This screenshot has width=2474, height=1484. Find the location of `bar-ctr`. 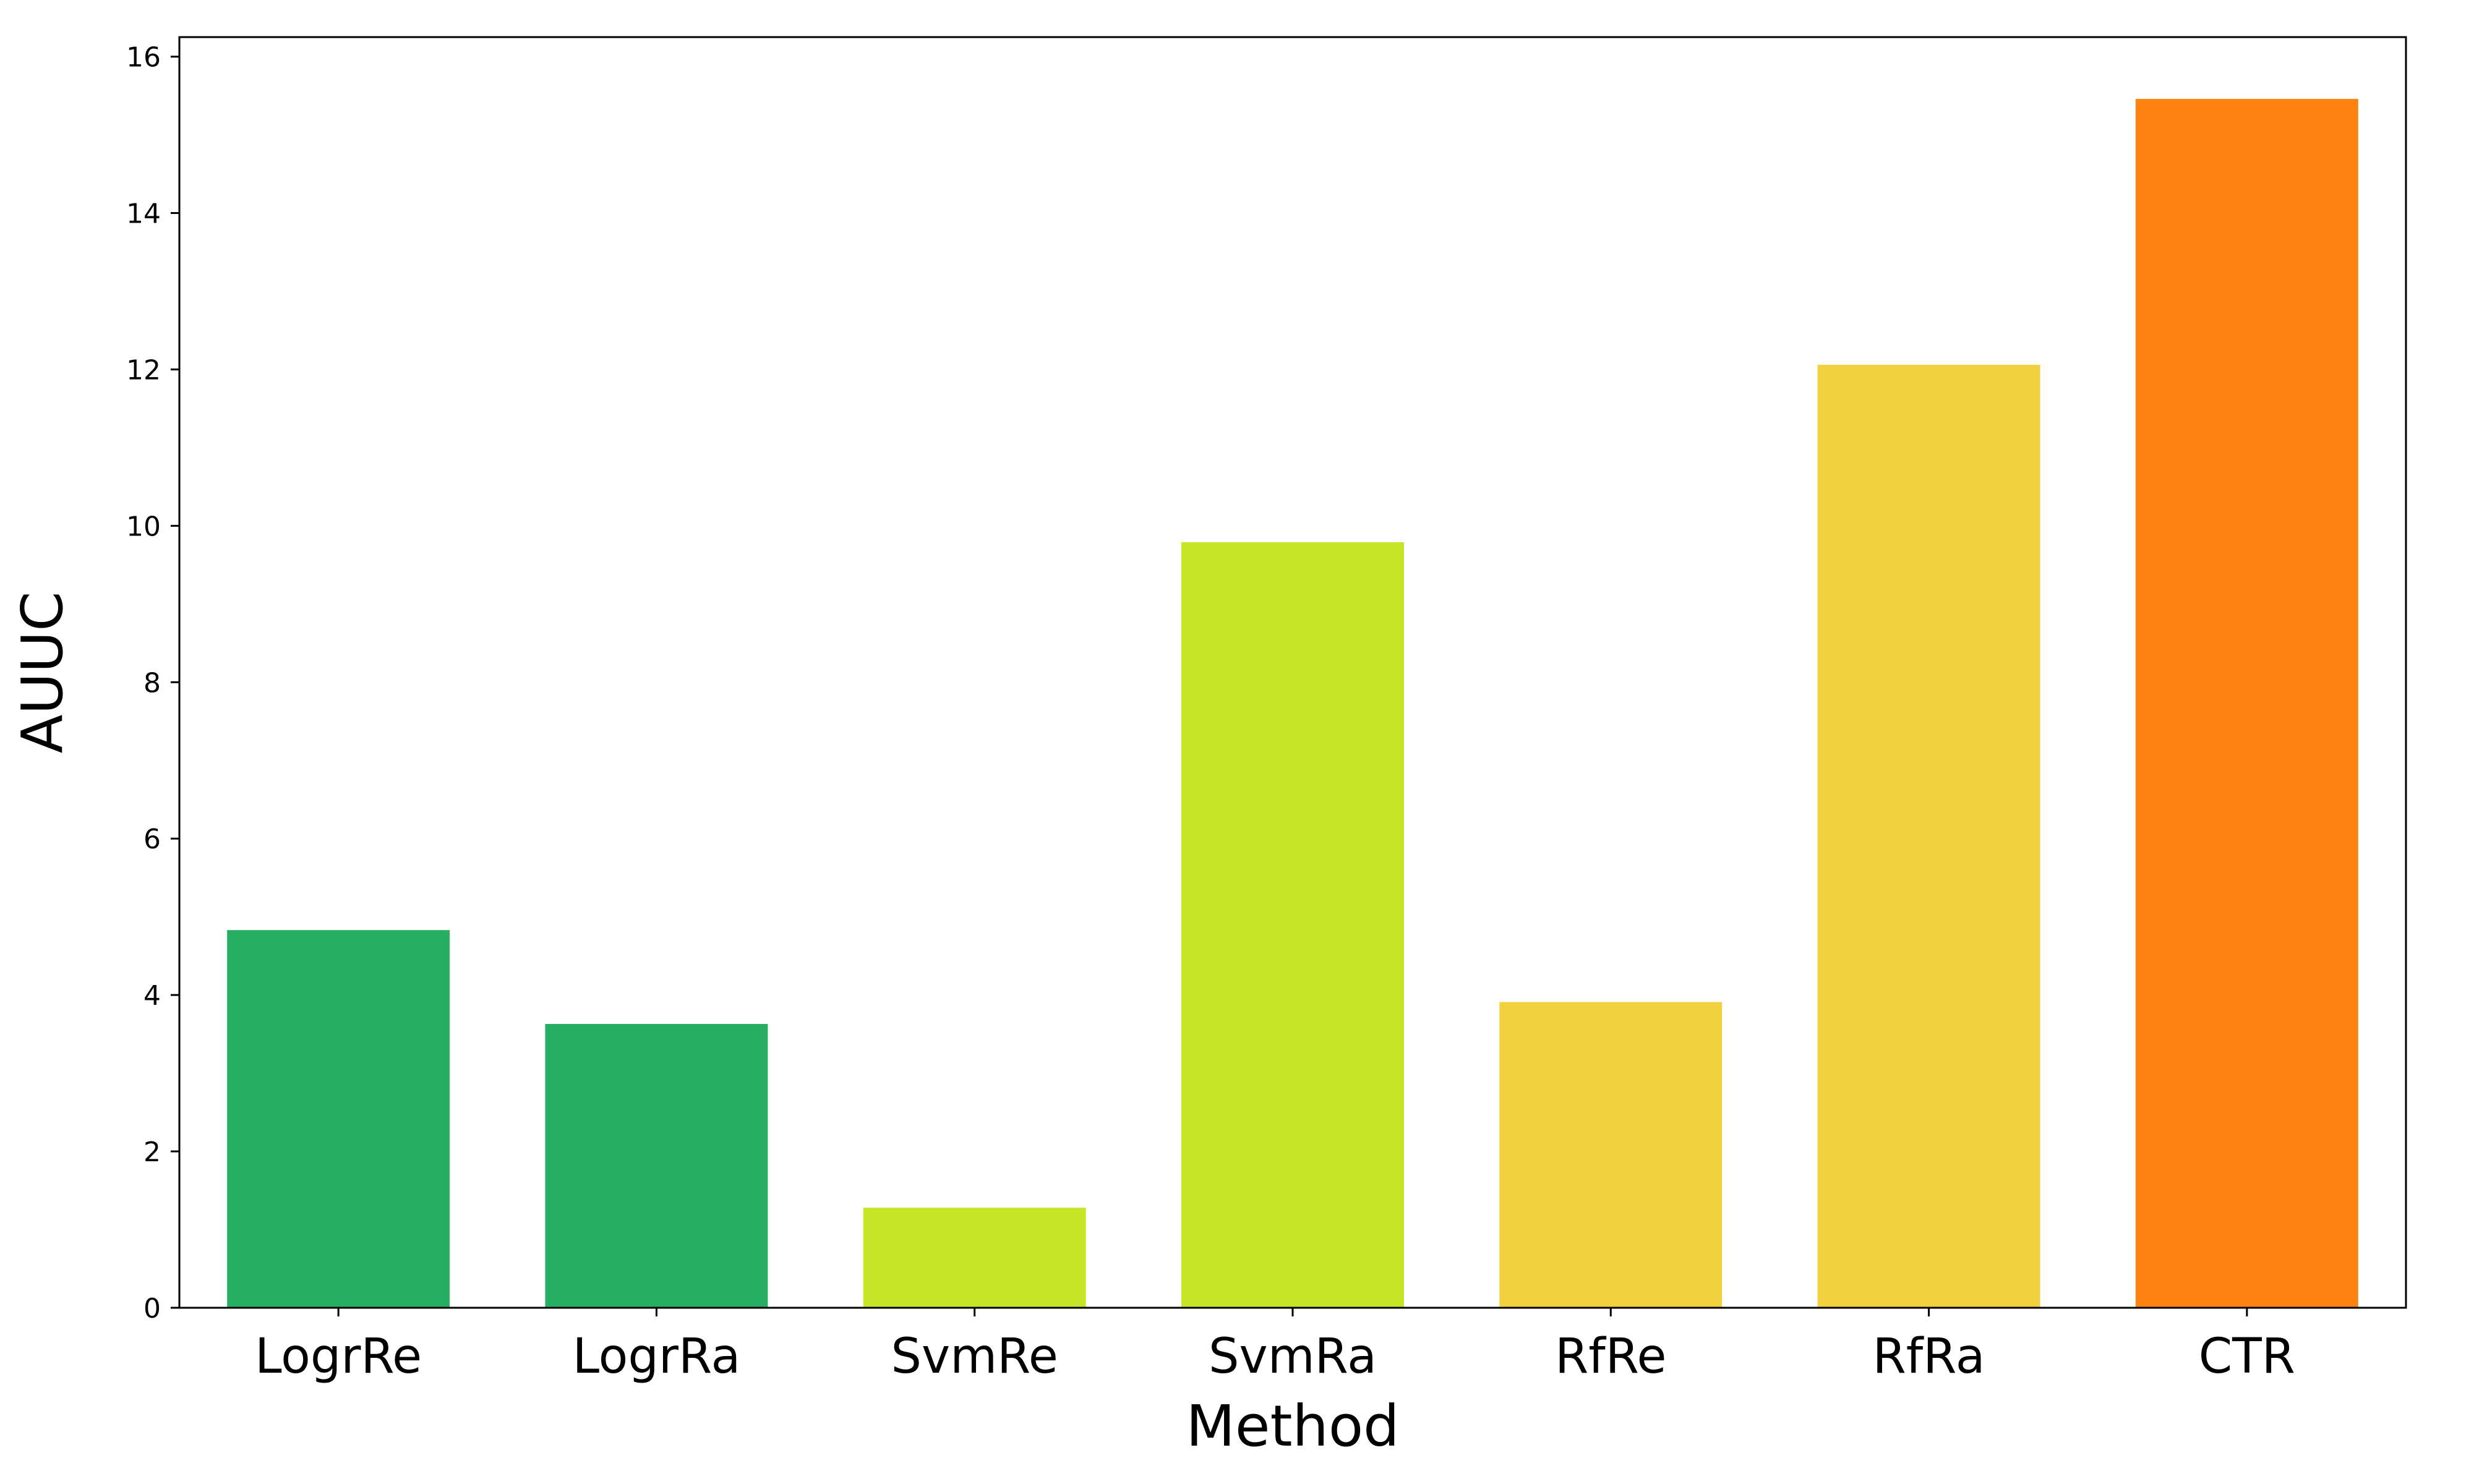

bar-ctr is located at coordinates (2246, 703).